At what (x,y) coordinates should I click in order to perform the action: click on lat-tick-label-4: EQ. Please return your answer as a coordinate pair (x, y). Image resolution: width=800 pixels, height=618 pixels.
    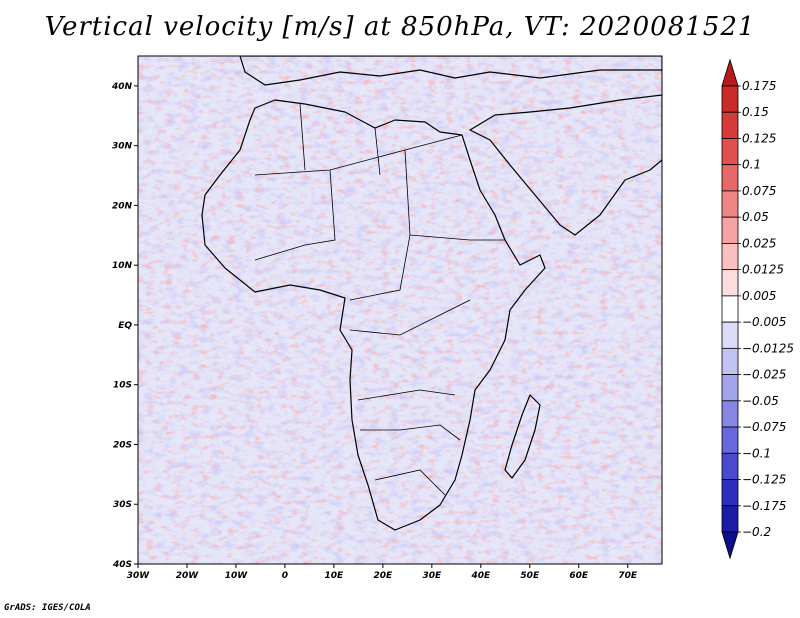
    Looking at the image, I should click on (125, 326).